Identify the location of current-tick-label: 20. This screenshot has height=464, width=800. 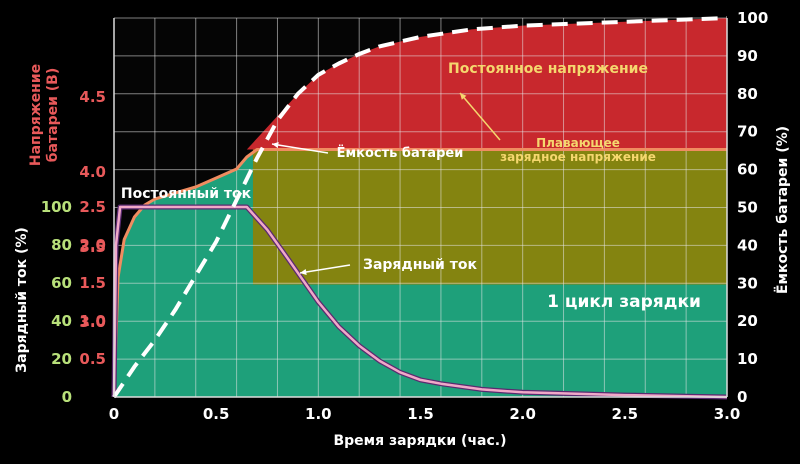
(61, 359).